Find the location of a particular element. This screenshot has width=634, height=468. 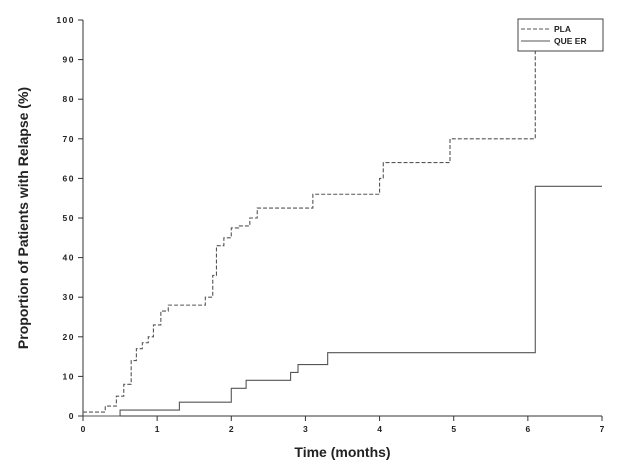

legend-box is located at coordinates (560, 35).